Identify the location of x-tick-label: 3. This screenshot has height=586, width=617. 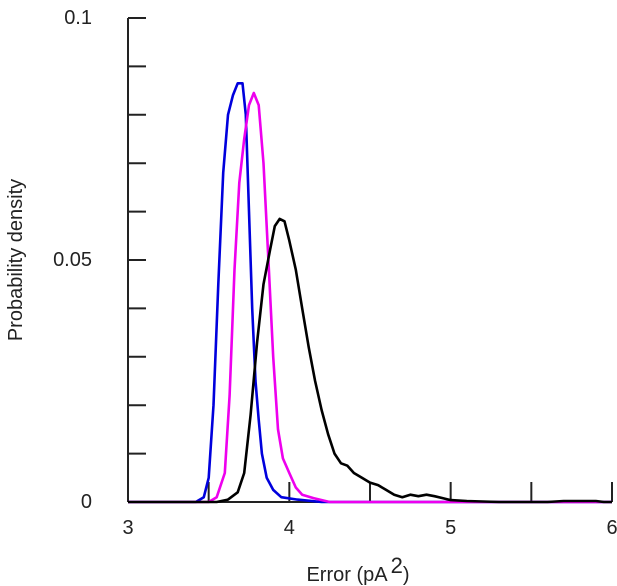
(127, 528).